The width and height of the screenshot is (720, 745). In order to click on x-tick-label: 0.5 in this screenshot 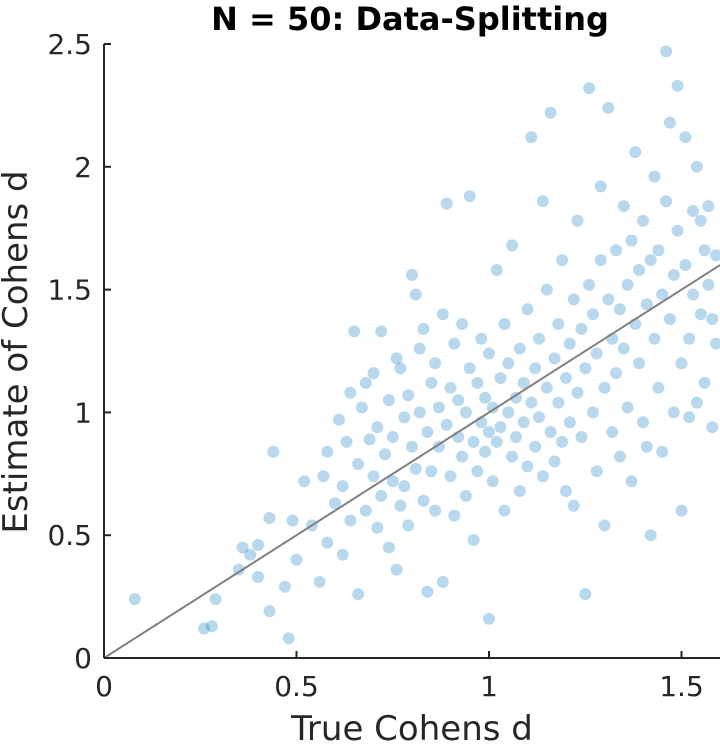, I will do `click(296, 686)`.